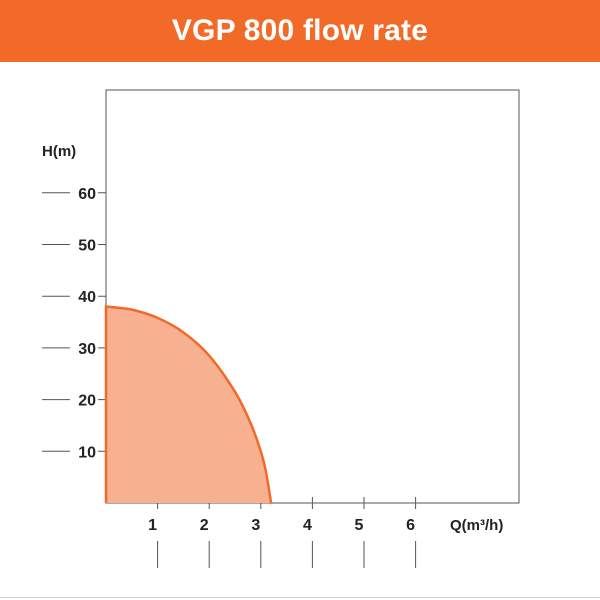 The height and width of the screenshot is (600, 600). What do you see at coordinates (307, 525) in the screenshot?
I see `x-tick-label: 4` at bounding box center [307, 525].